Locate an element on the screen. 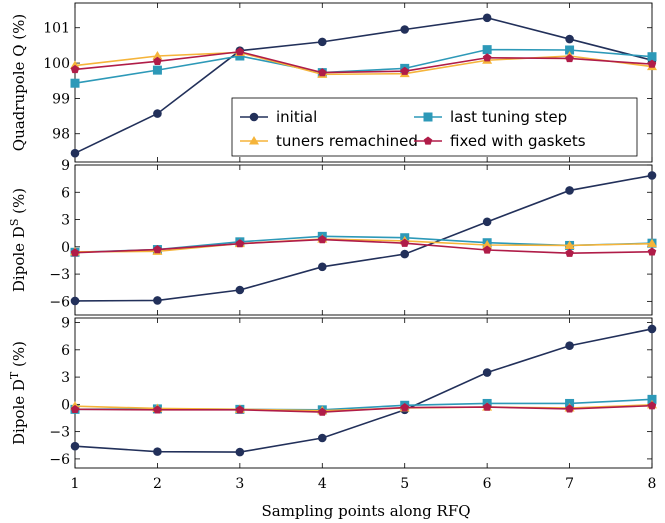 This screenshot has height=523, width=665. y-axis-title: Dipole DS (%) is located at coordinates (18, 240).